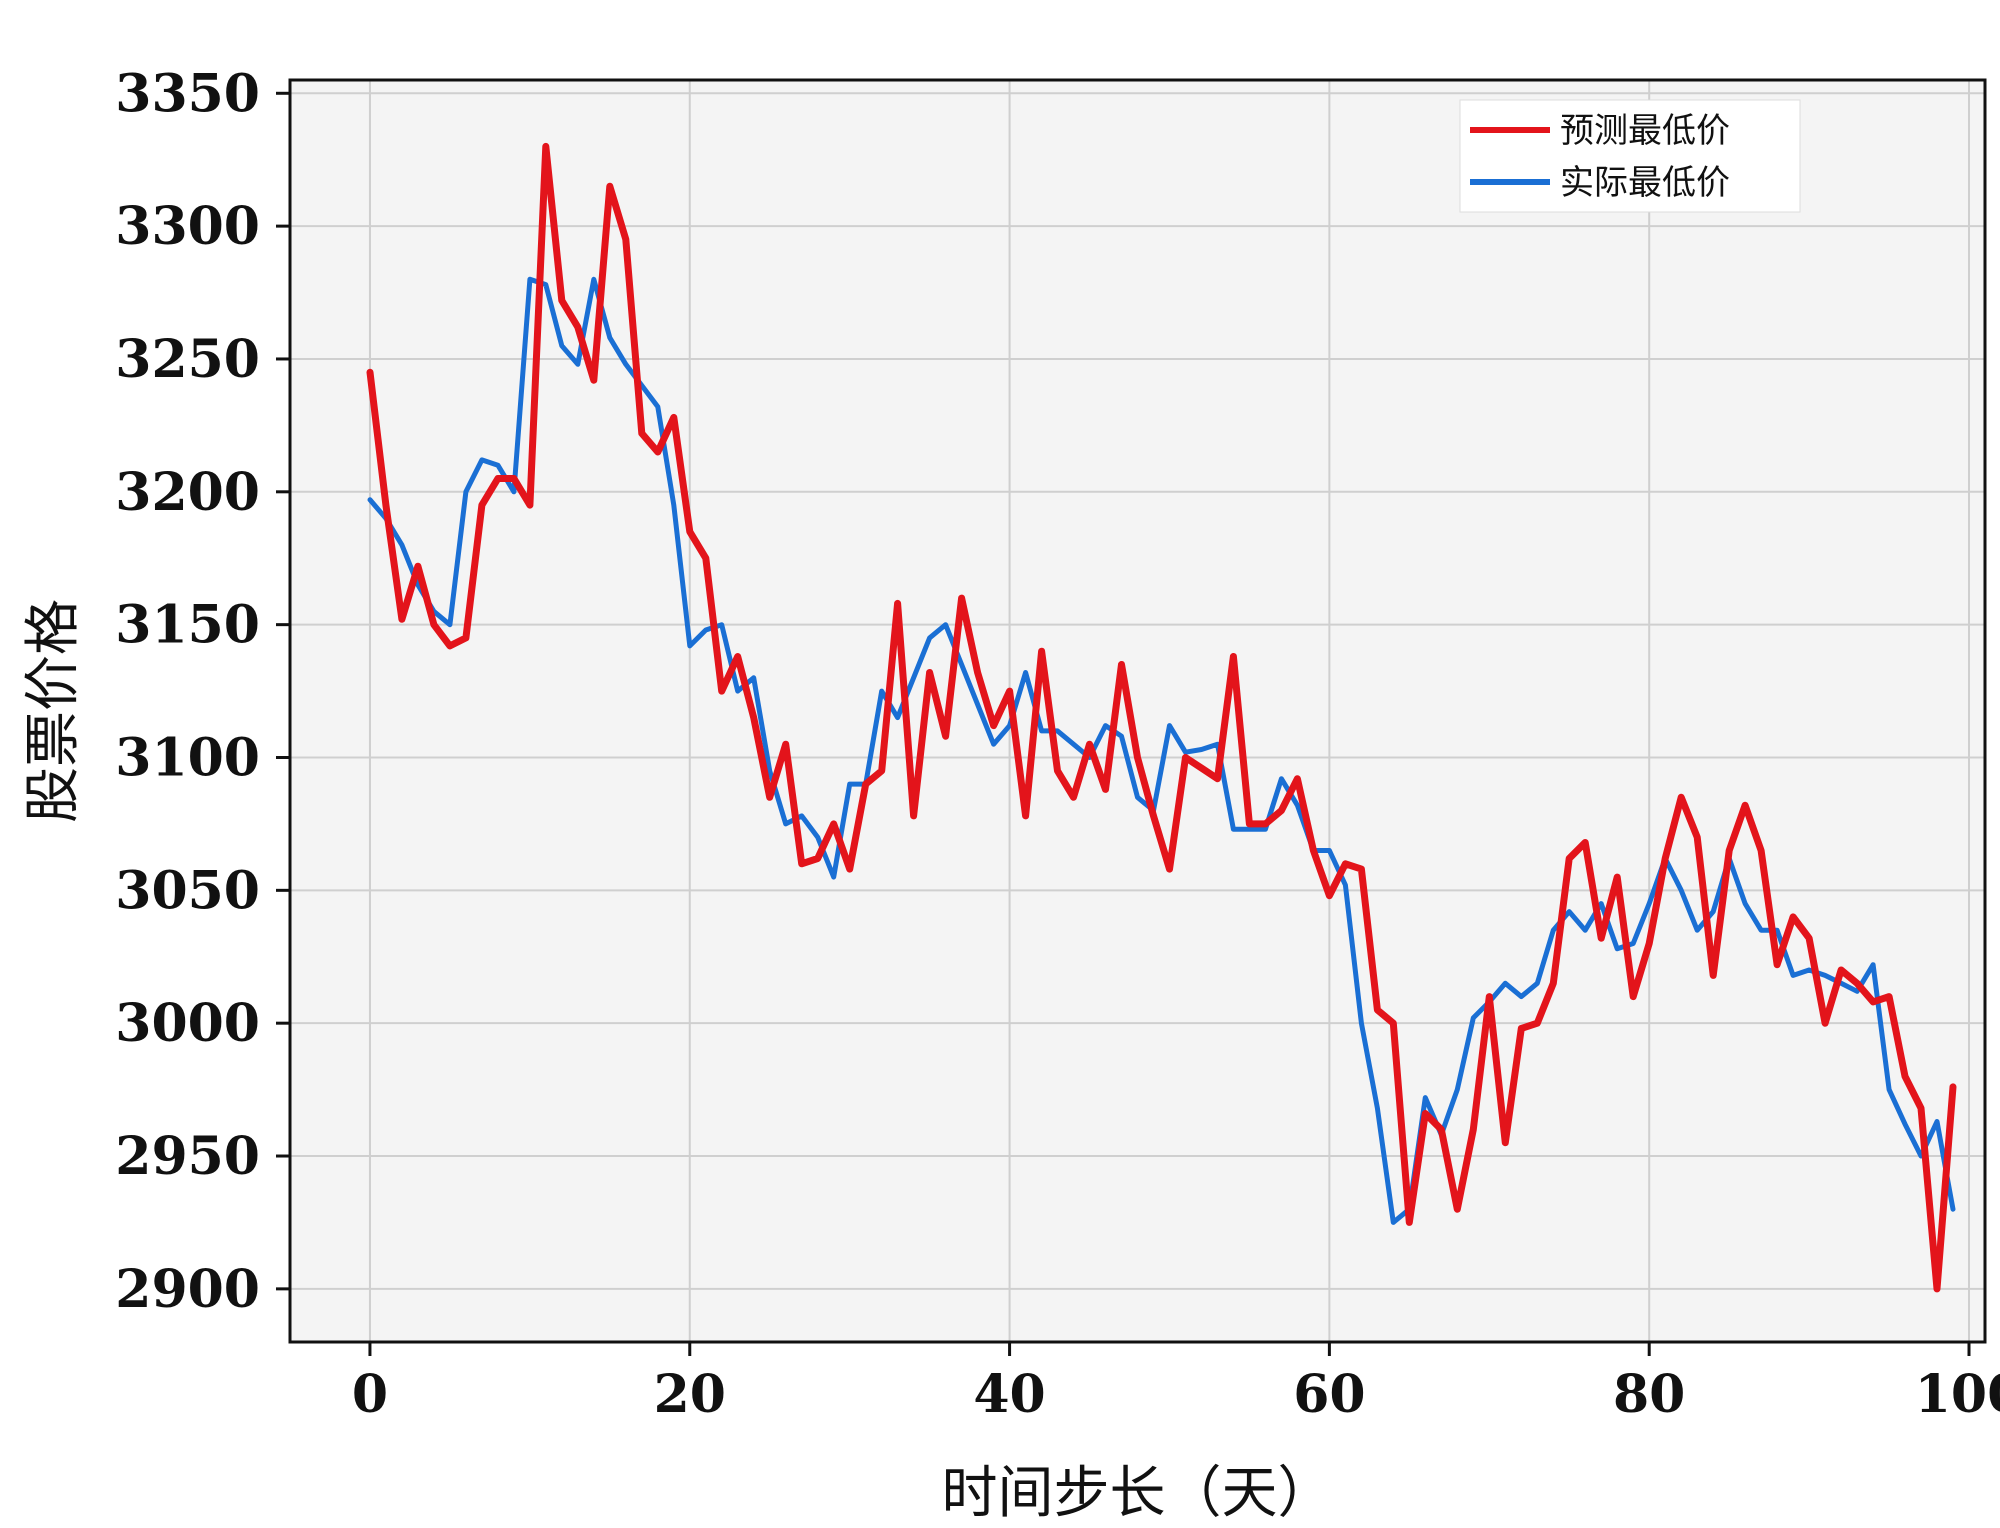  Describe the element at coordinates (187, 625) in the screenshot. I see `y-tick-label: 3150` at that location.